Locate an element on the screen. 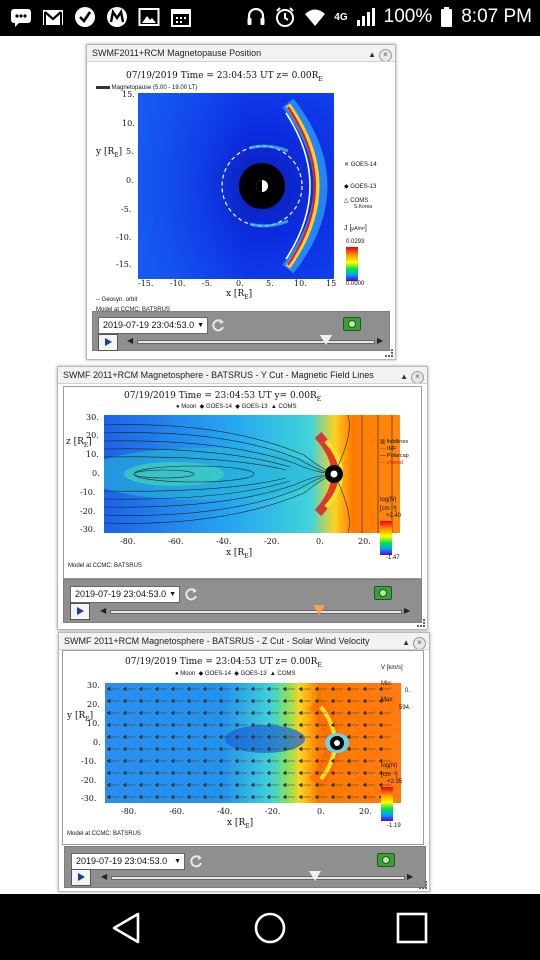 Image resolution: width=540 pixels, height=960 pixels. back-button is located at coordinates (128, 928).